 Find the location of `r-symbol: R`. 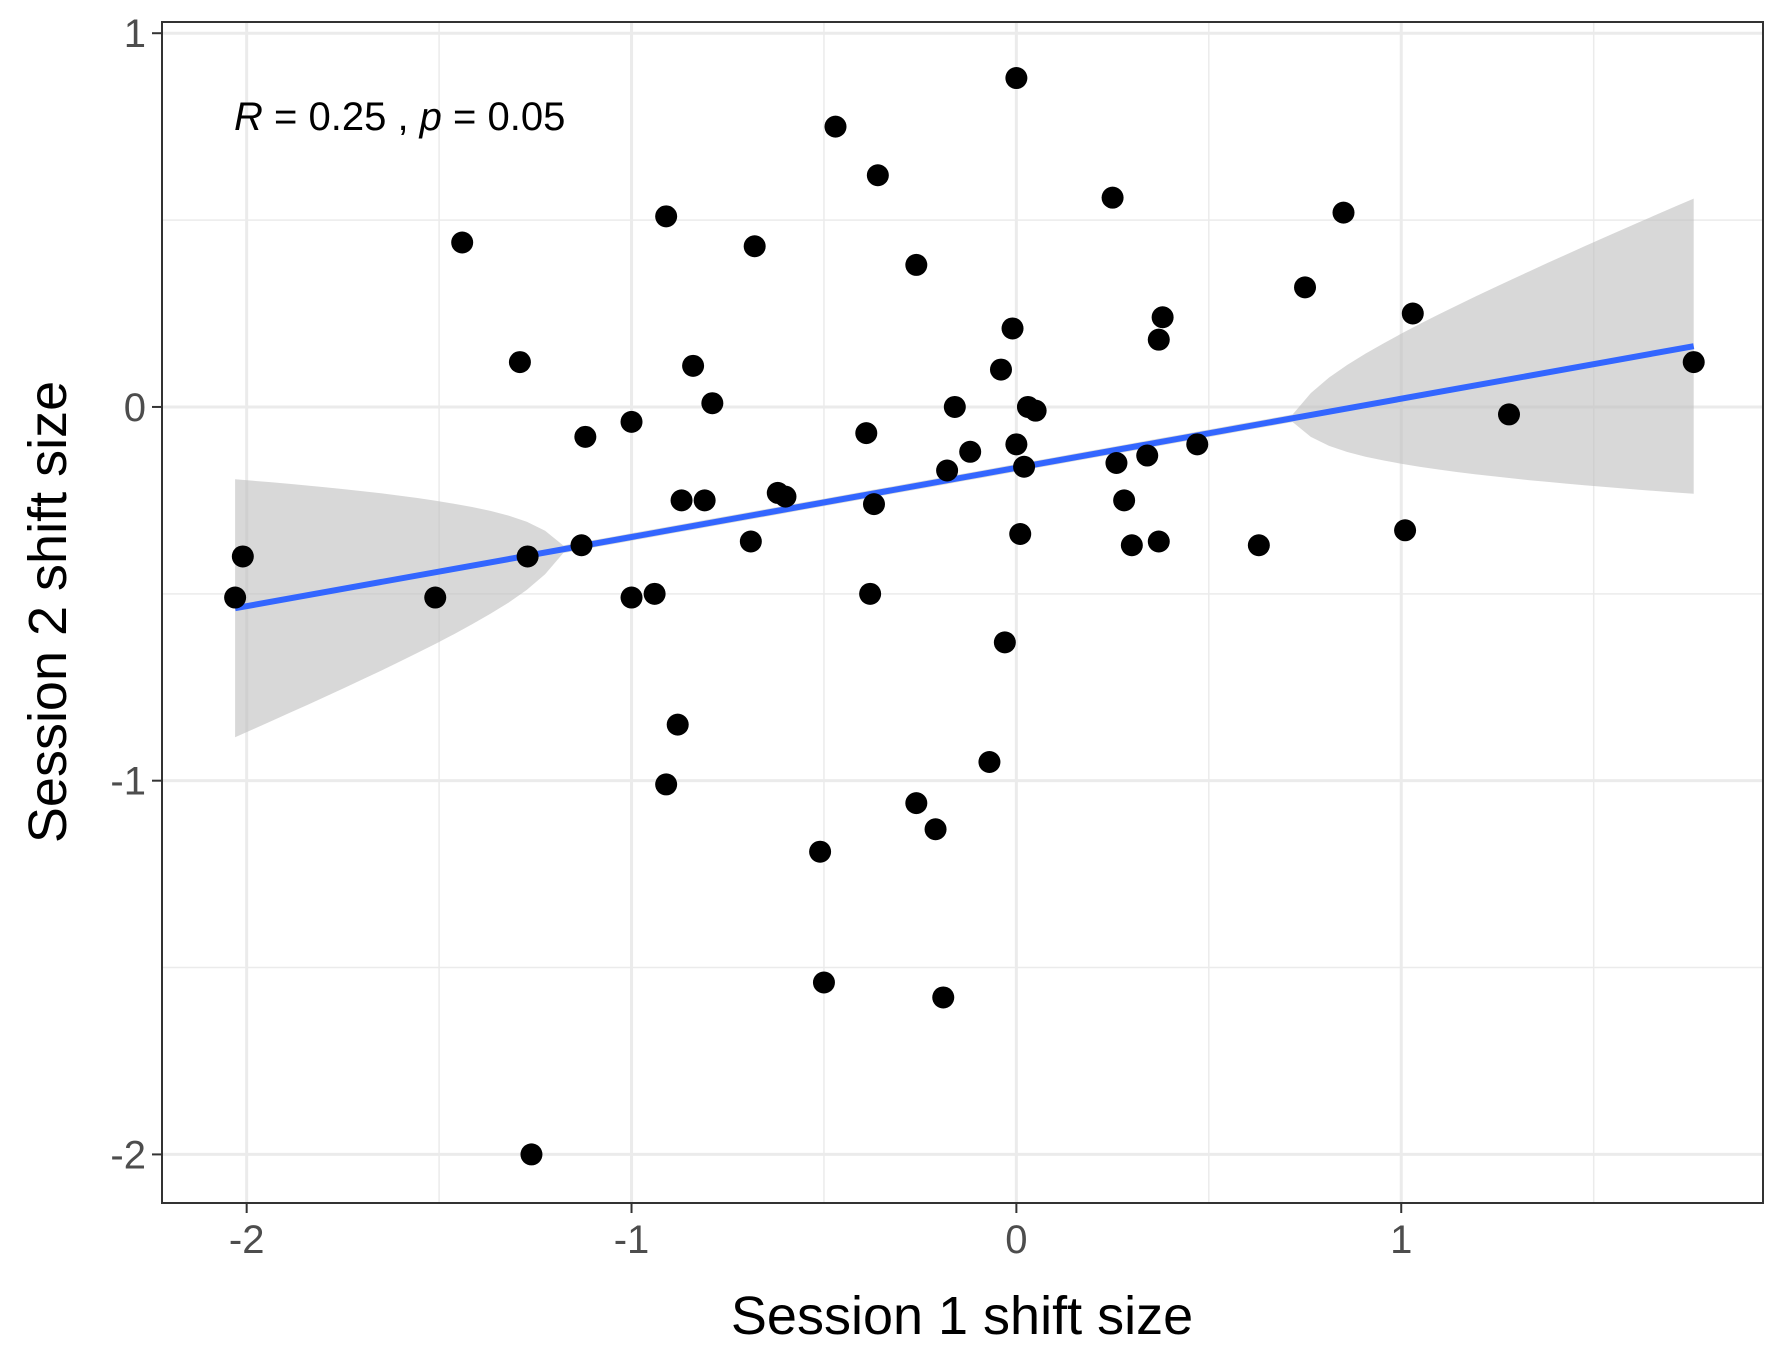

r-symbol: R is located at coordinates (248, 117).